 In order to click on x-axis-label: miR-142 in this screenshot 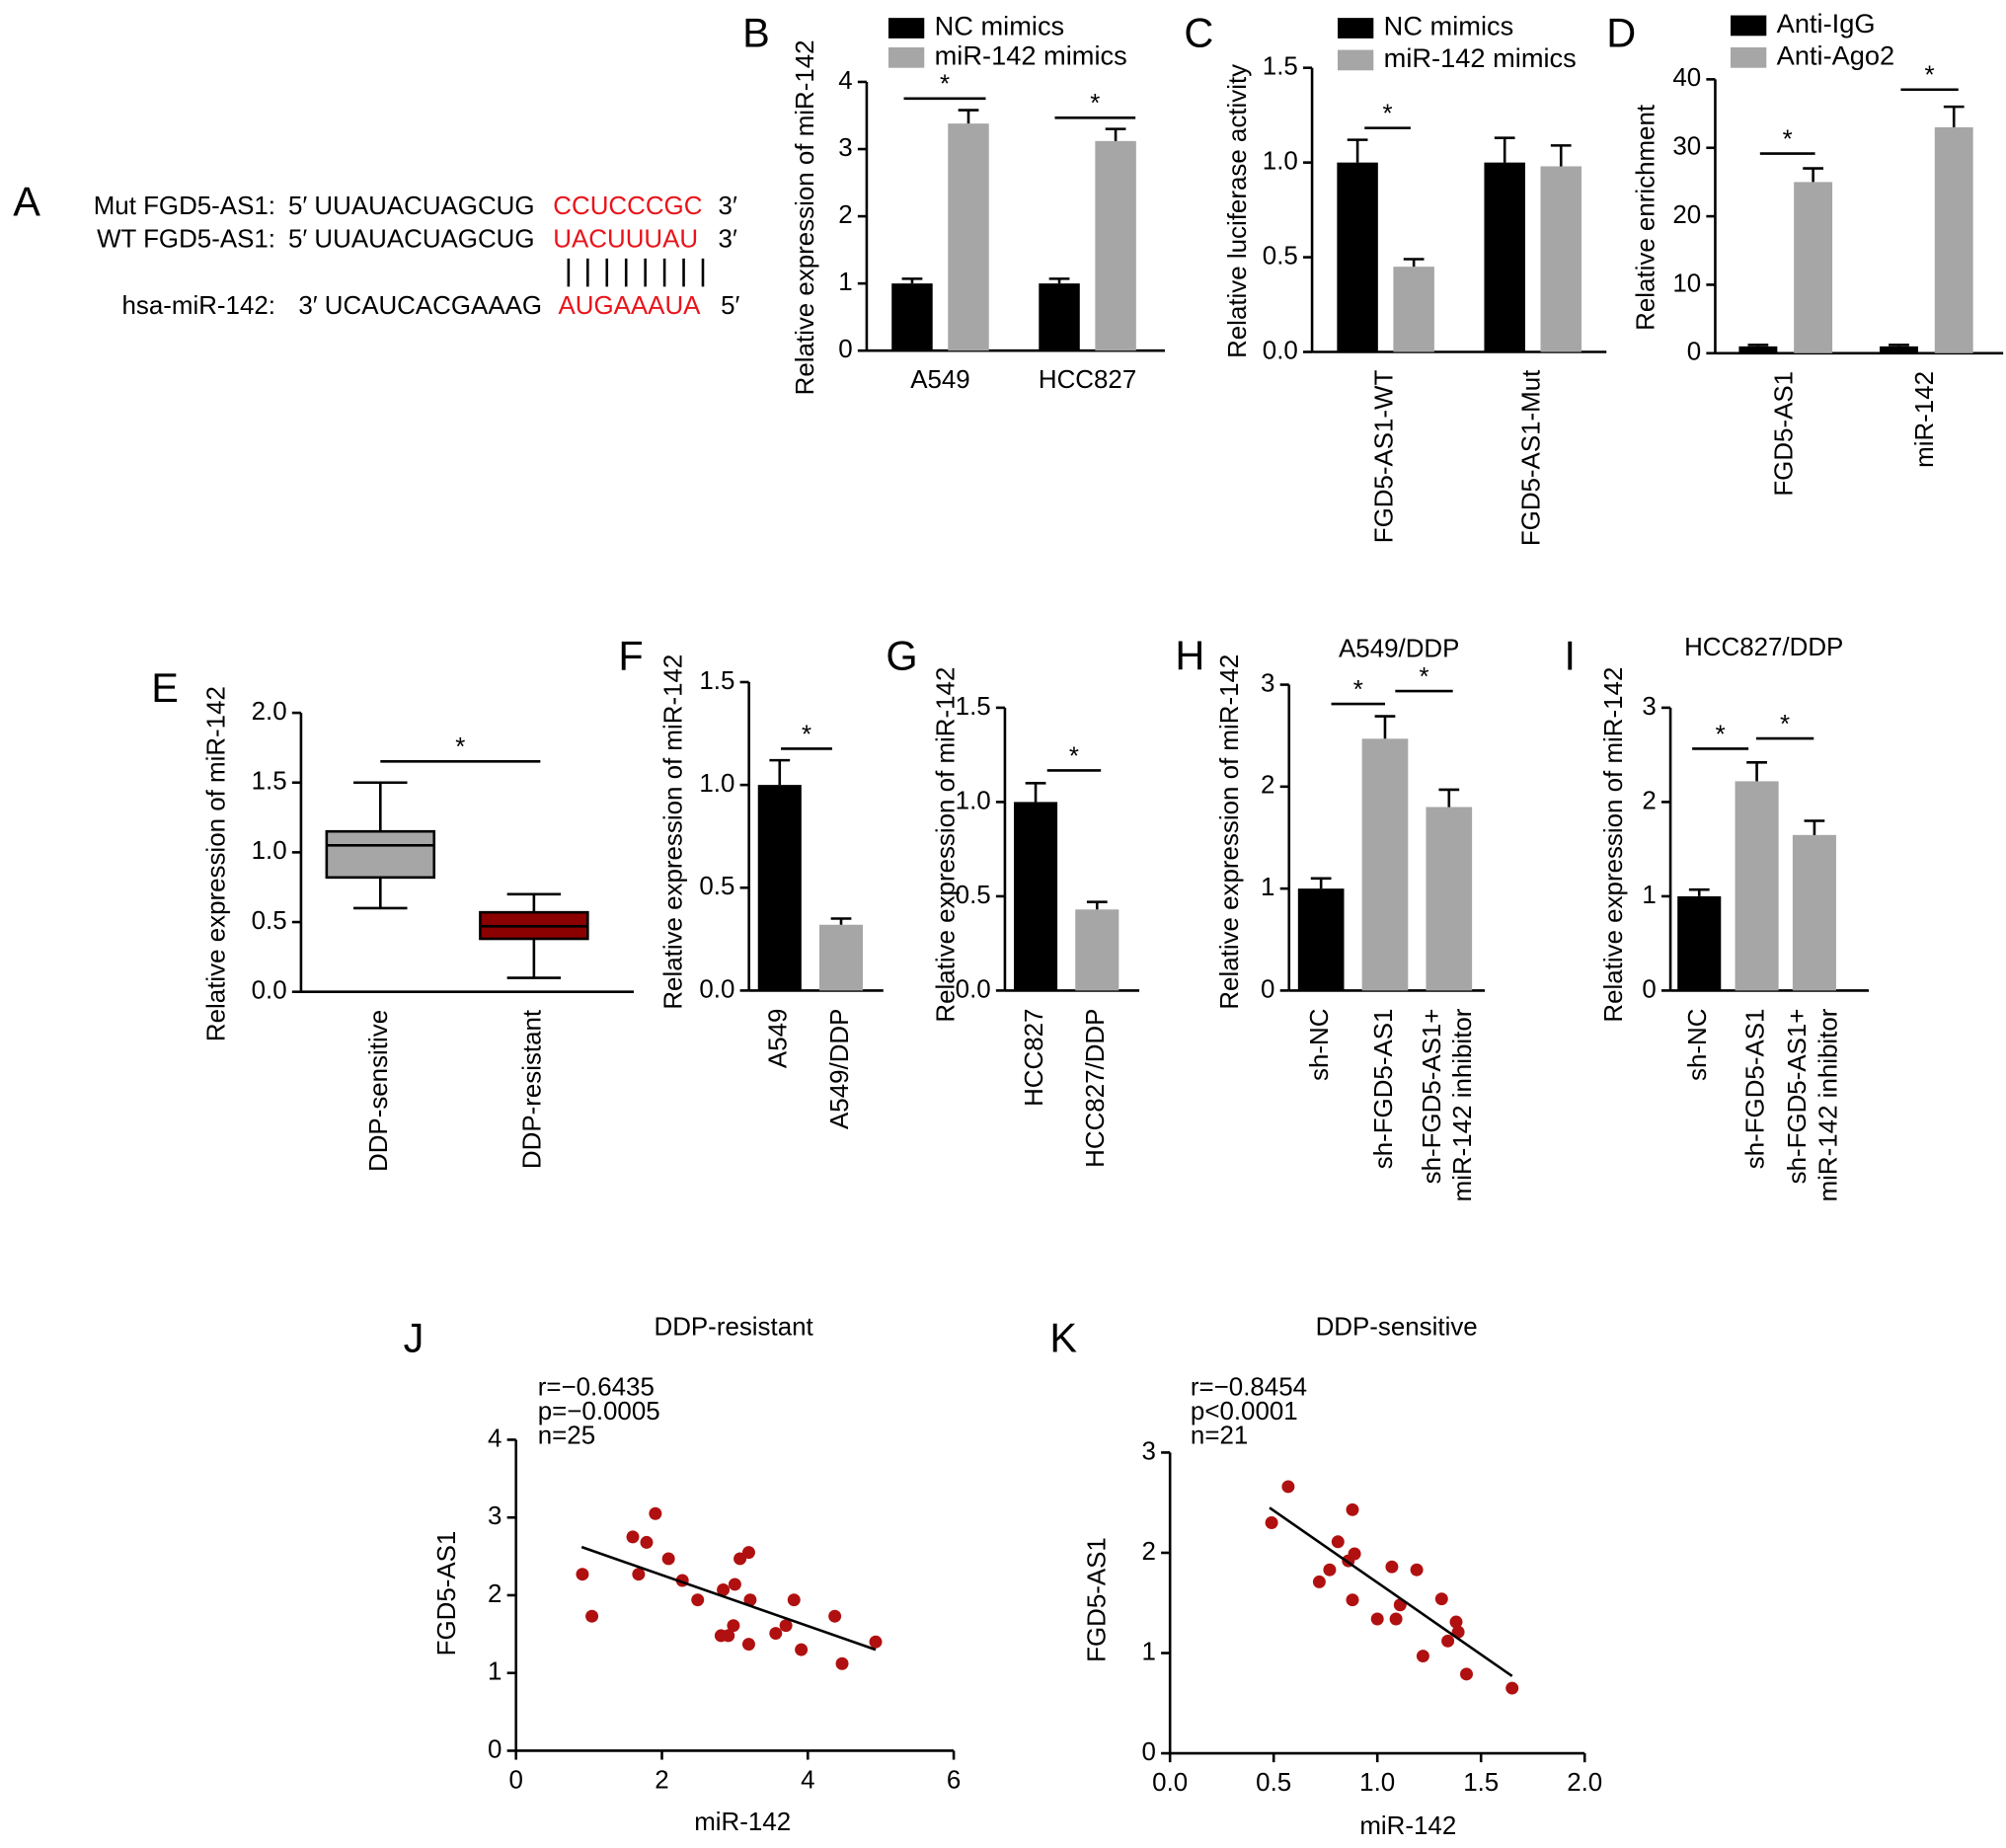, I will do `click(1407, 1826)`.